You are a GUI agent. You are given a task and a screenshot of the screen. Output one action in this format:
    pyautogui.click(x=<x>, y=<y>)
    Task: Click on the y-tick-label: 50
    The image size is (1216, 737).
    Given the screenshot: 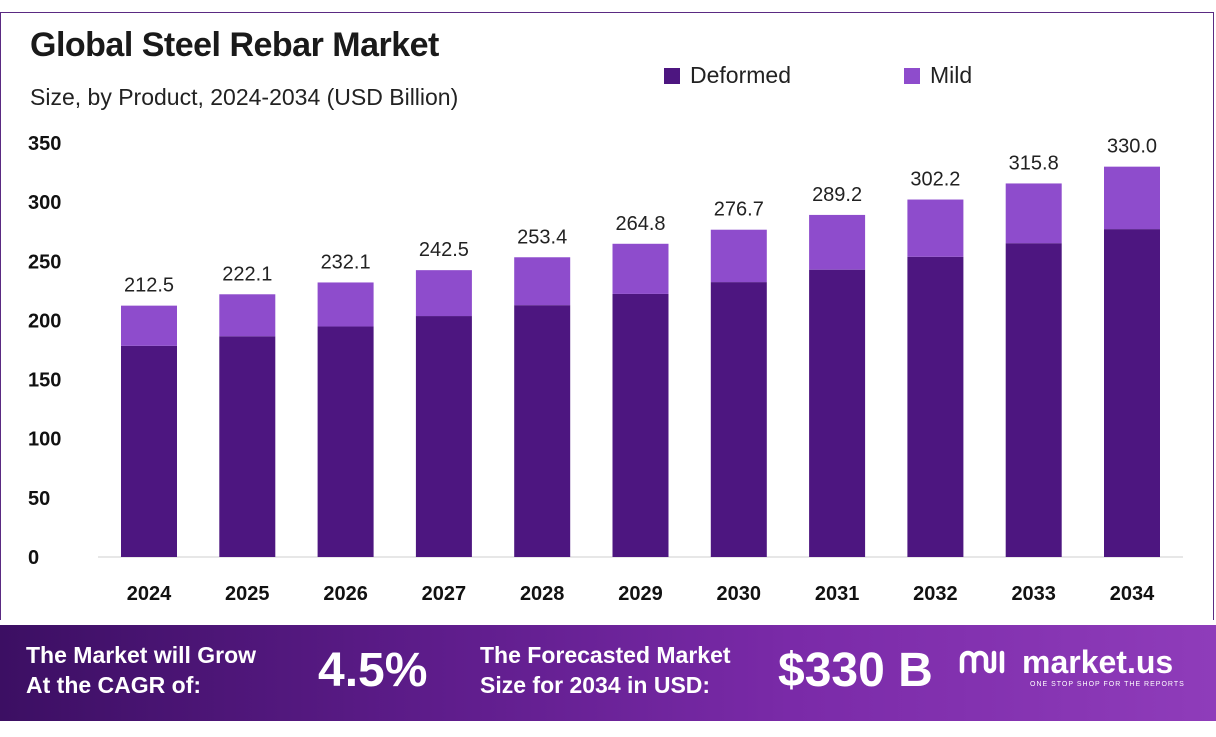 What is the action you would take?
    pyautogui.click(x=39, y=499)
    